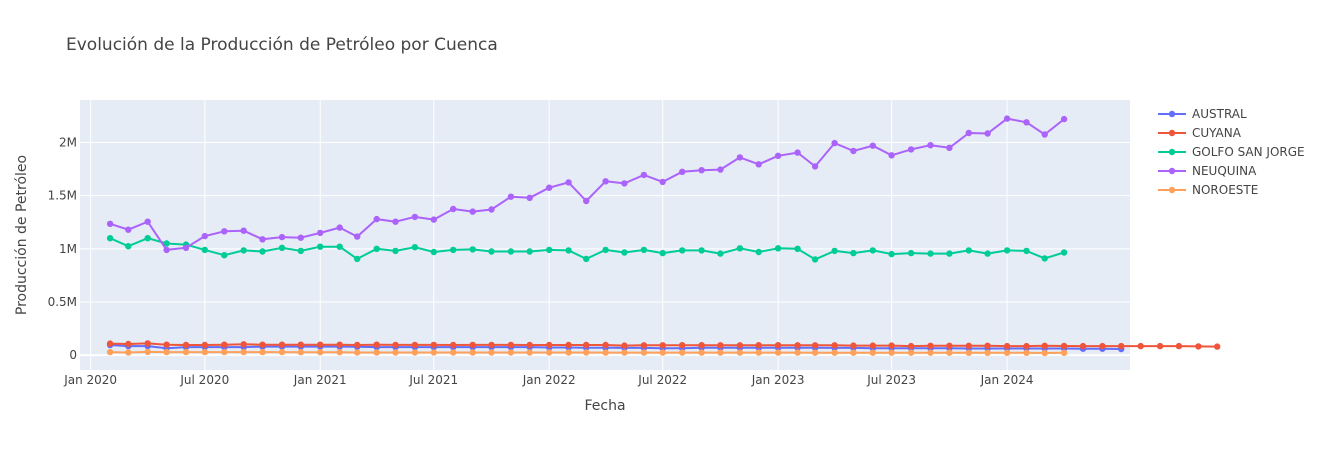 Image resolution: width=1326 pixels, height=454 pixels. Describe the element at coordinates (68, 143) in the screenshot. I see `y-tick-label: 2M` at that location.